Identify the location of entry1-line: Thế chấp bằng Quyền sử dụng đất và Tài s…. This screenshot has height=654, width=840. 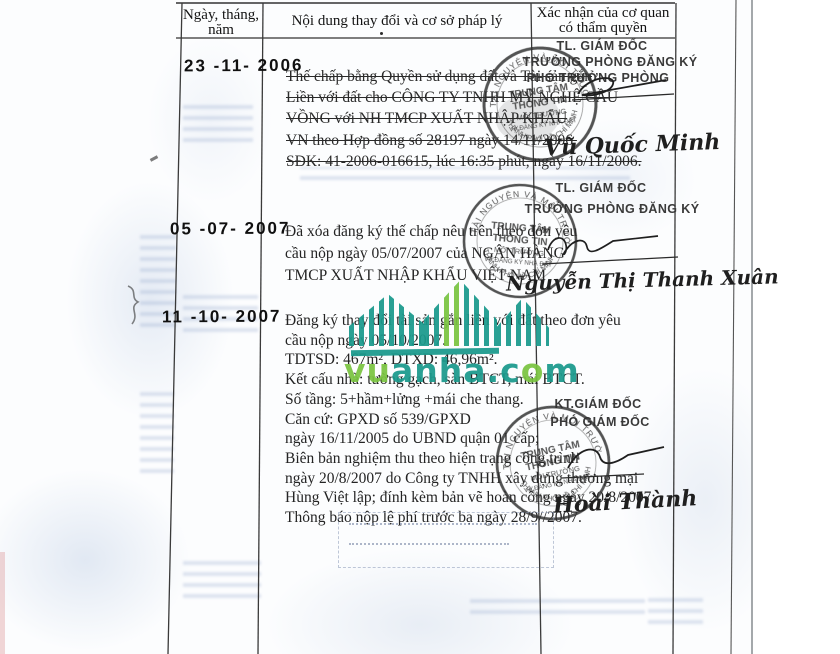
(439, 76).